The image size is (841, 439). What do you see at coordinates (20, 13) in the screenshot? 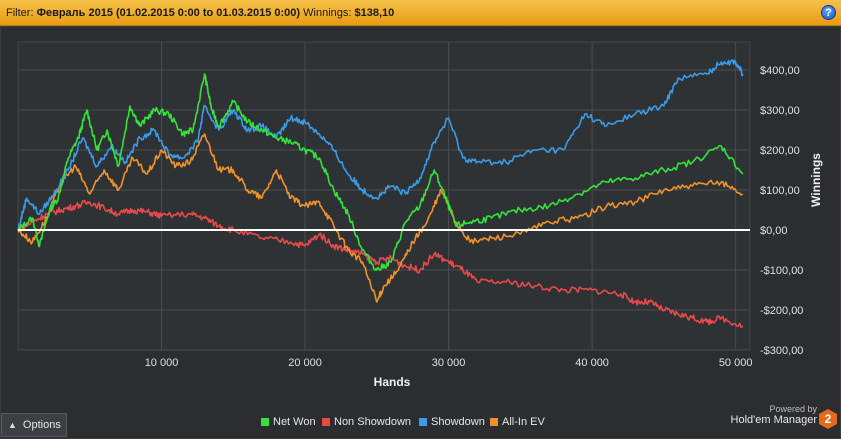
I see `filter-label: Filter:` at bounding box center [20, 13].